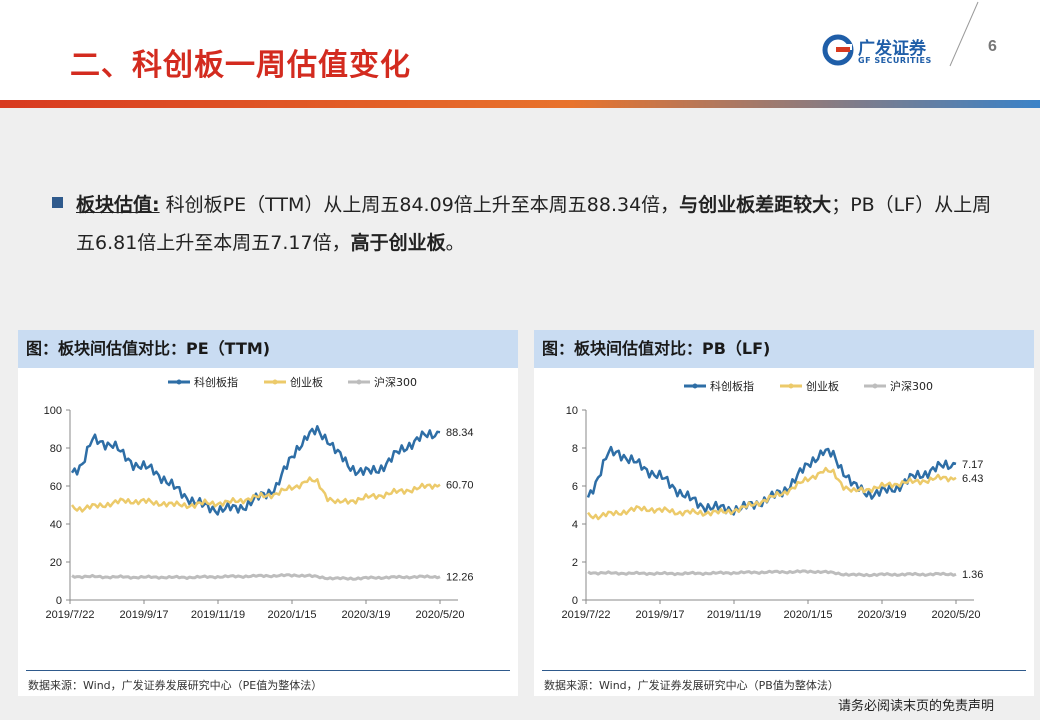 The image size is (1040, 720). Describe the element at coordinates (572, 411) in the screenshot. I see `y-tick-label: 10` at that location.